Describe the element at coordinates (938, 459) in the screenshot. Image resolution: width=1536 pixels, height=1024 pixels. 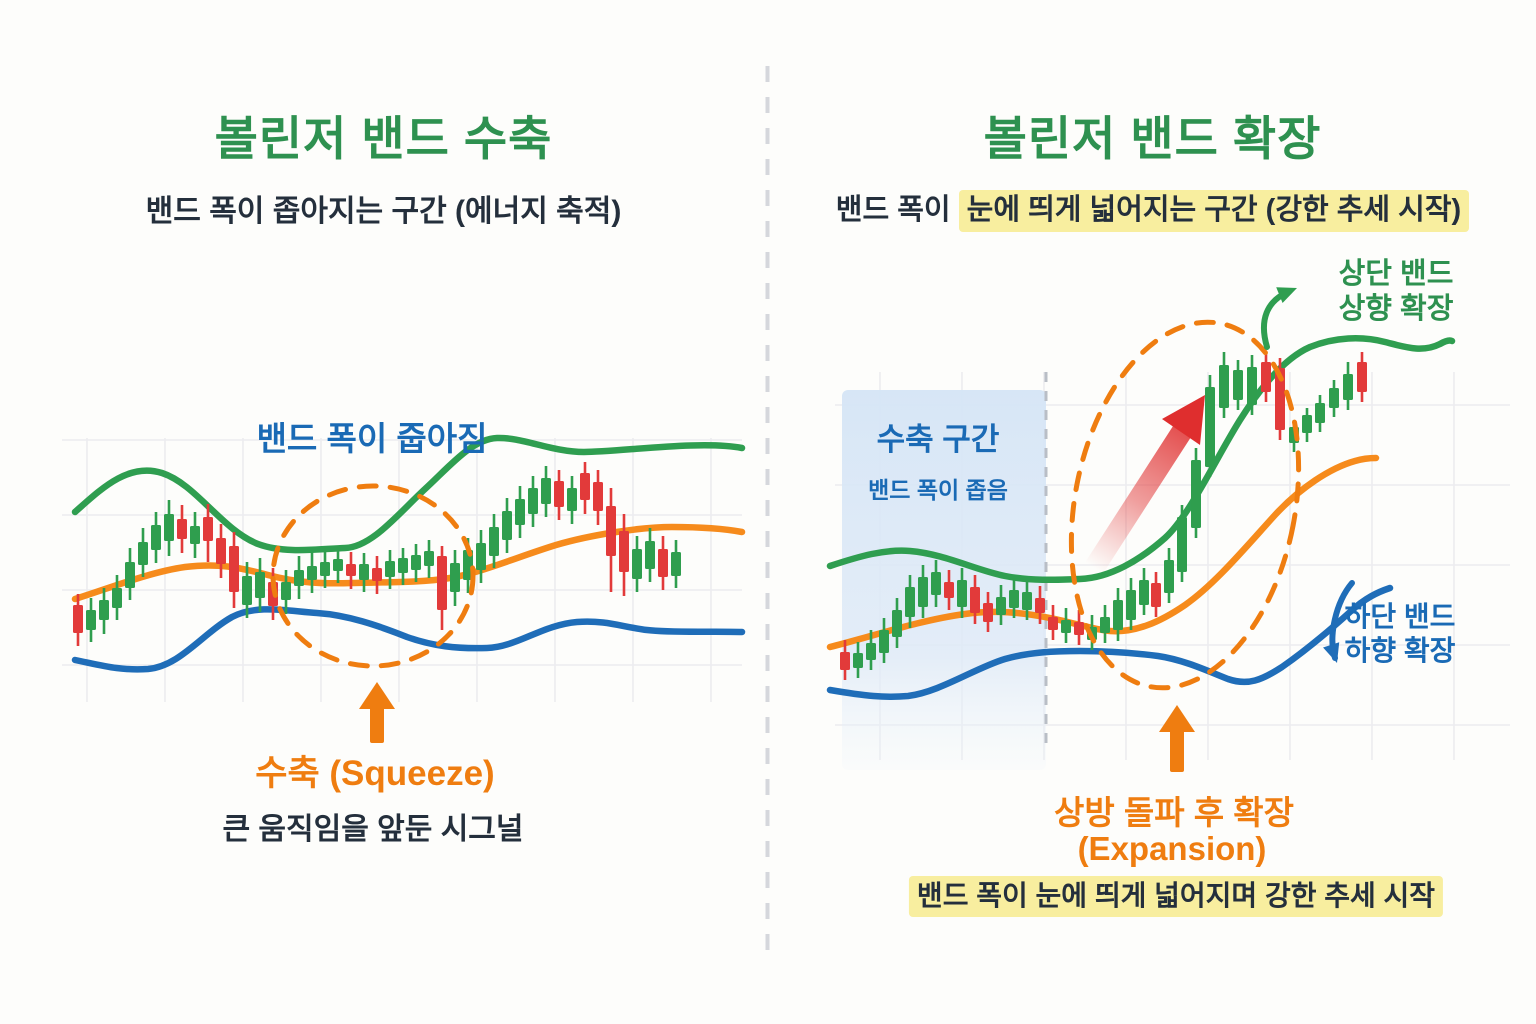
I see `squeeze-zone-label: 수축 구간 밴드 폭이 좁음` at that location.